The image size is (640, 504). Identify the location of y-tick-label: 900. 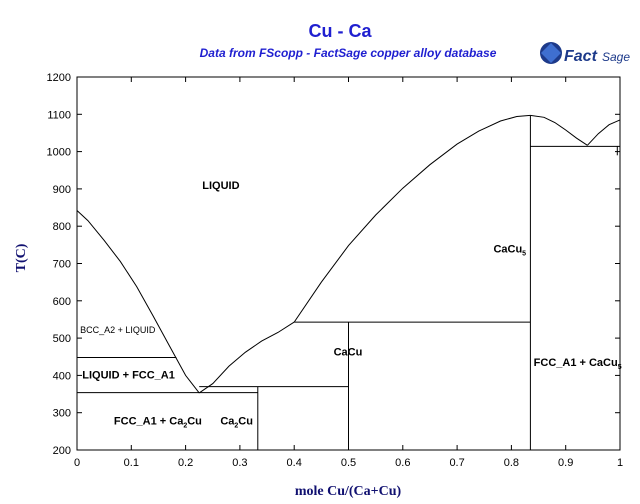
(62, 190).